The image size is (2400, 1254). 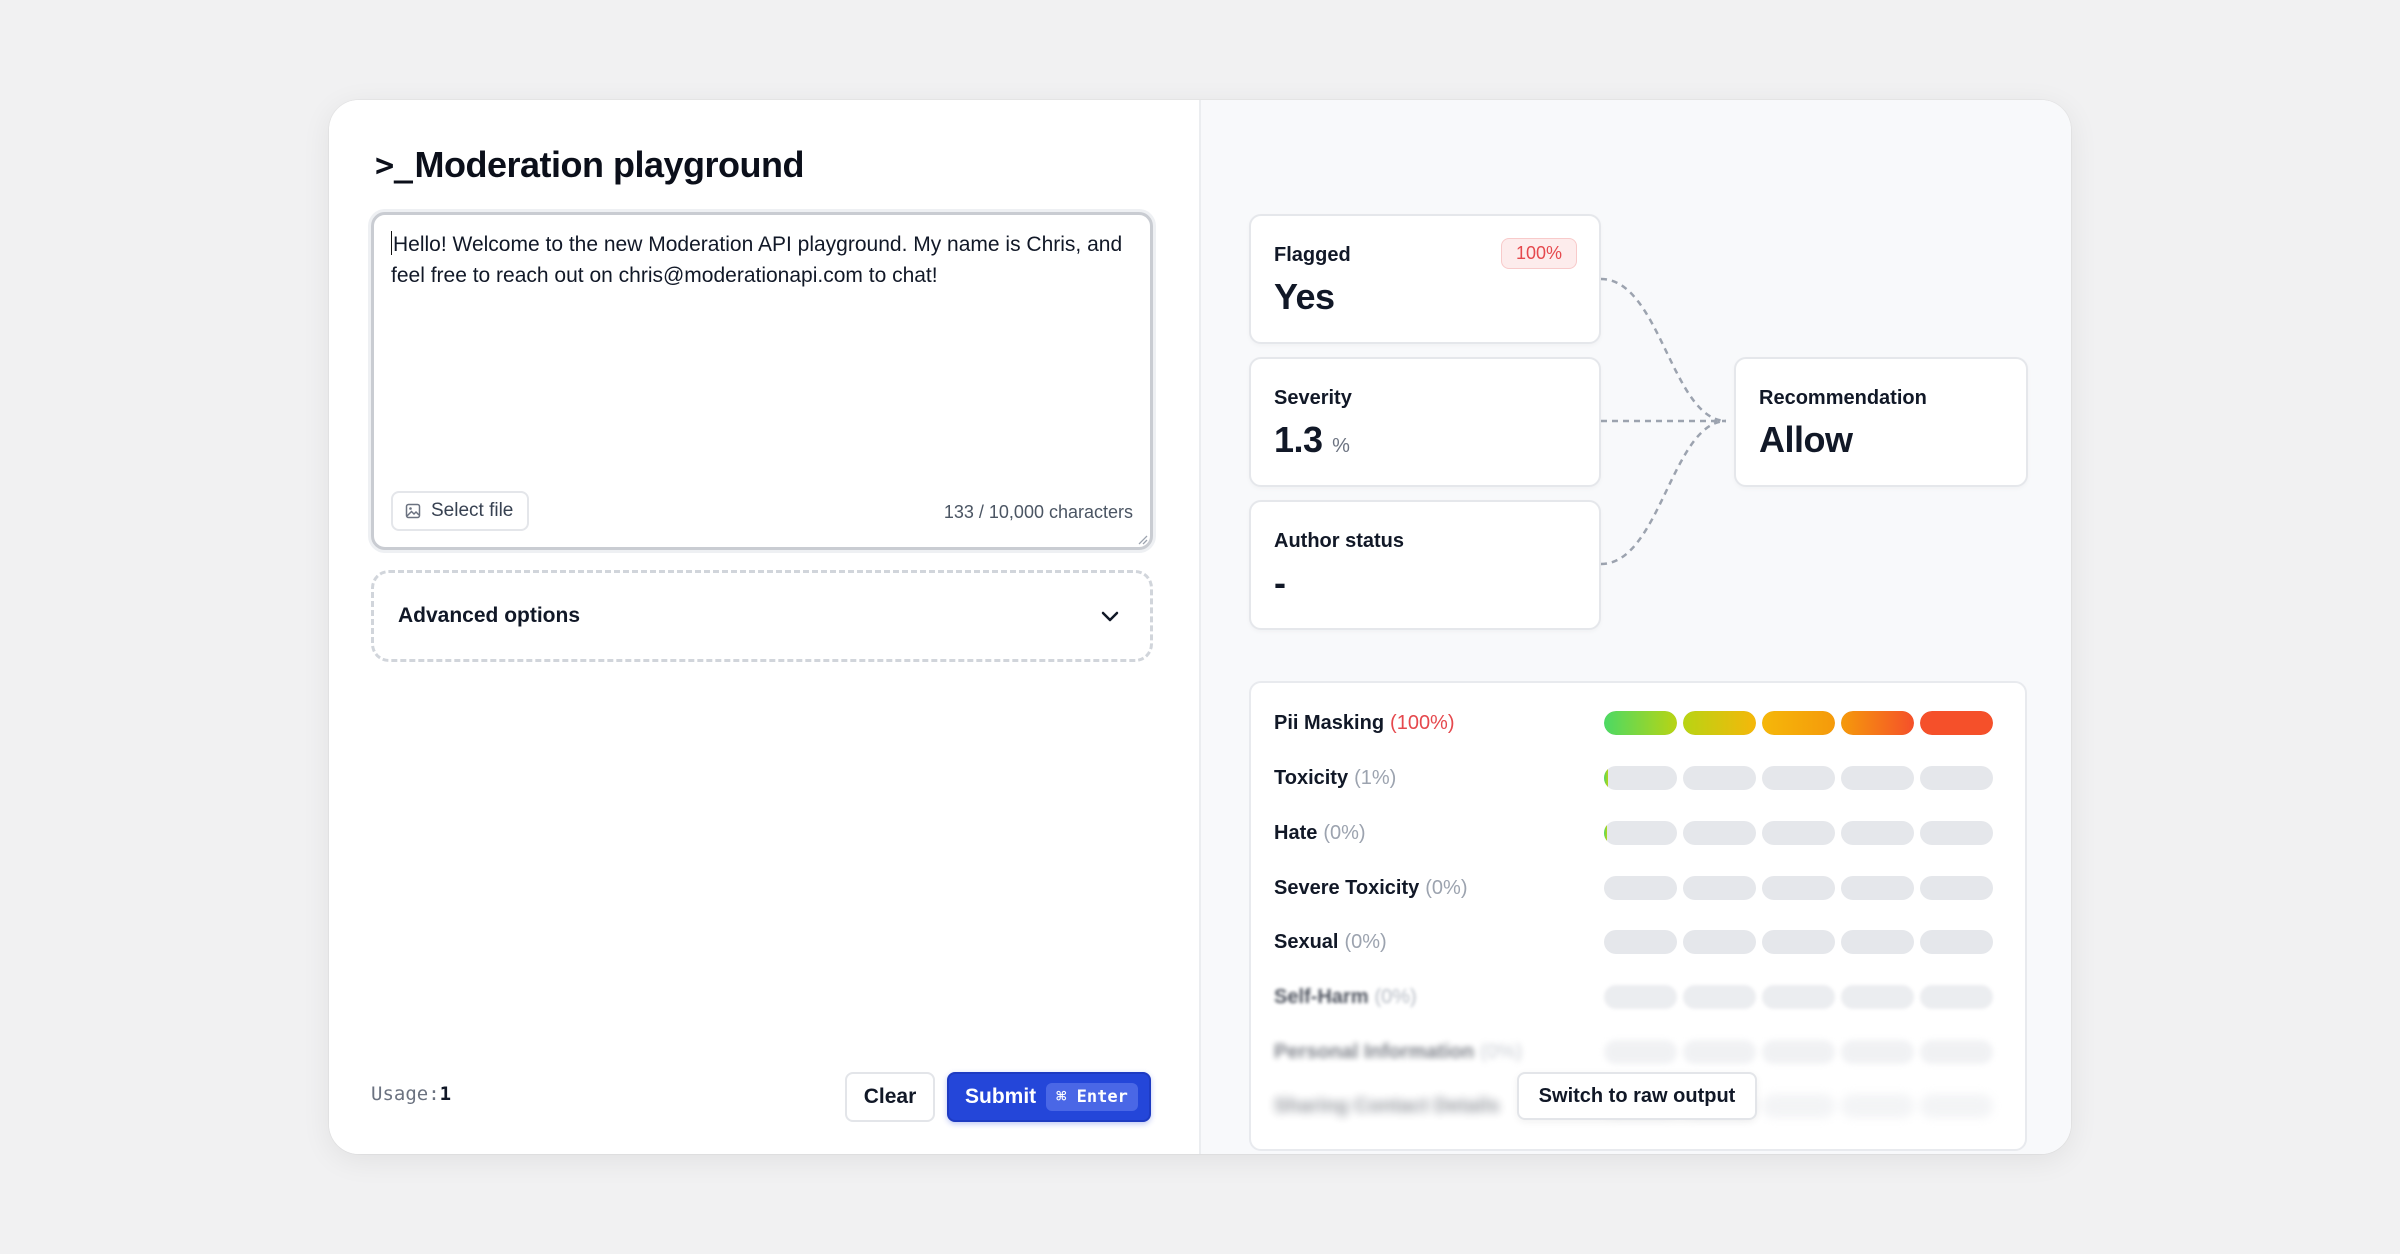 I want to click on category-name: Sexual, so click(x=1306, y=941).